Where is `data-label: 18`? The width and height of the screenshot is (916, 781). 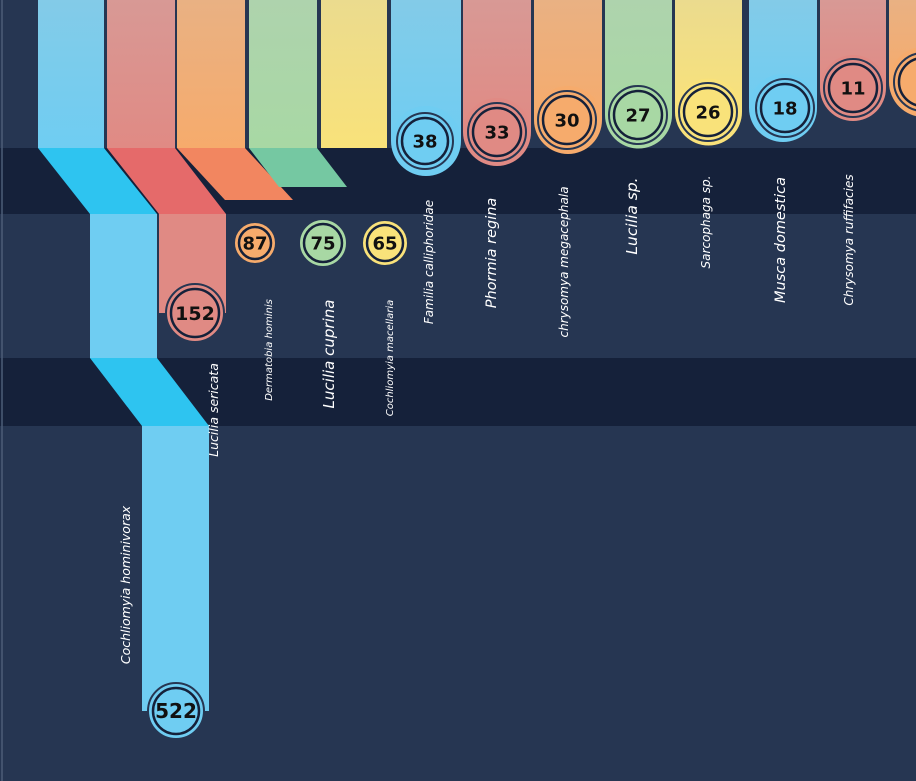
data-label: 18 is located at coordinates (784, 108).